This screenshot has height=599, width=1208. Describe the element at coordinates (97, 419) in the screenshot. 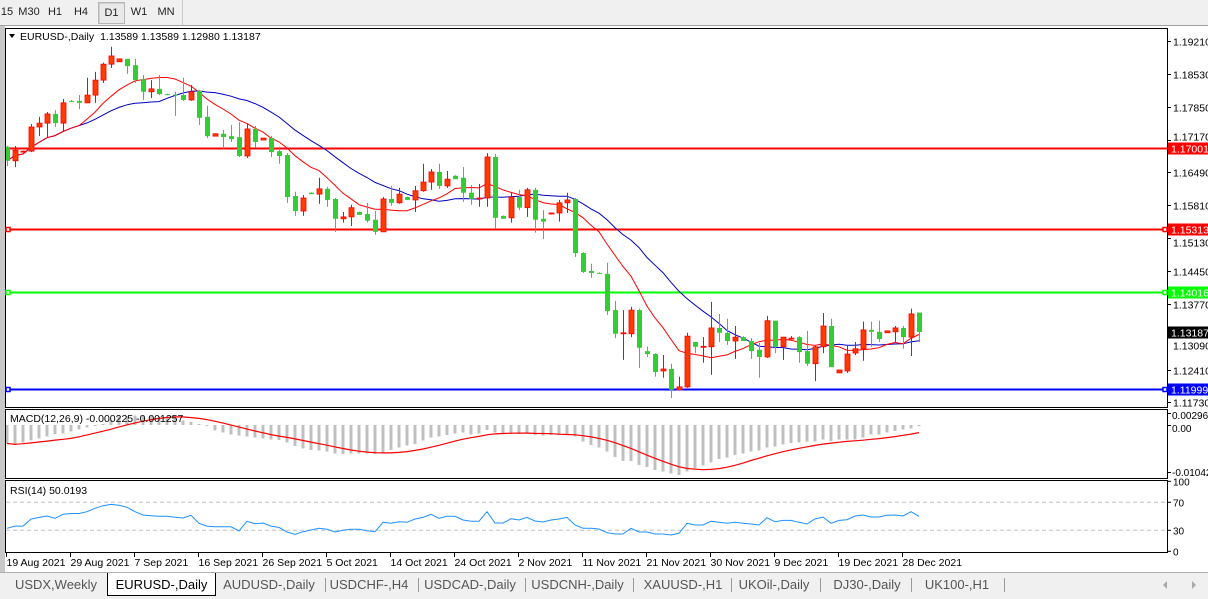

I see `macd-label: MACD(12,26,9) -0.000225 -0.001257` at that location.